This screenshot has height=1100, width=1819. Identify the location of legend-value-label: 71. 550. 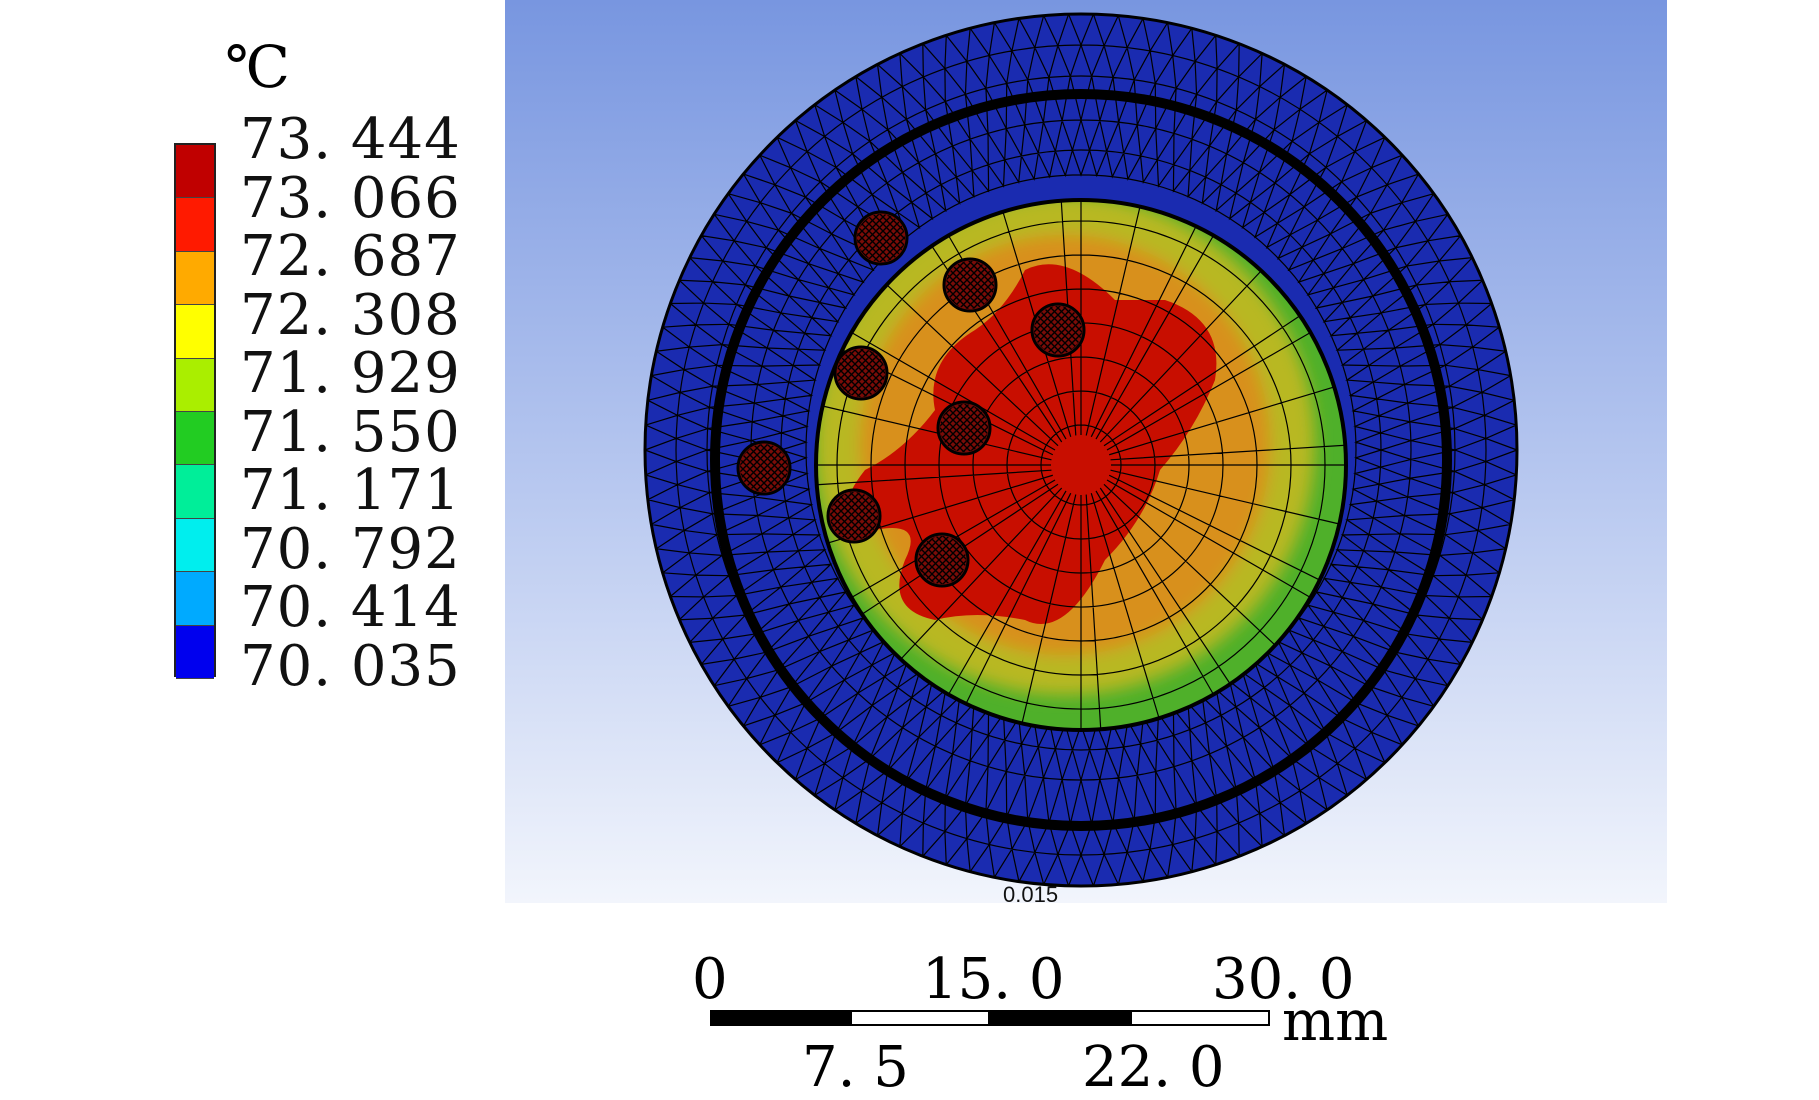
(350, 432).